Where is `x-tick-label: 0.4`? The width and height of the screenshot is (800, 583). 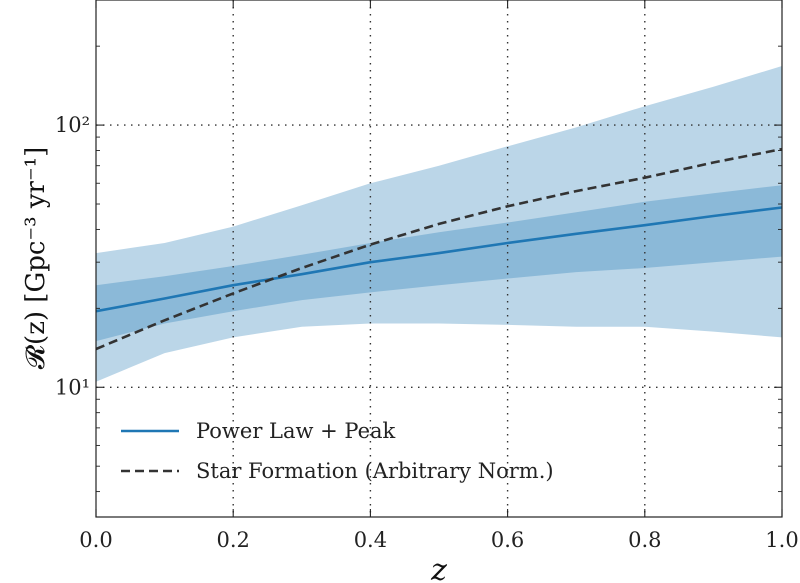 x-tick-label: 0.4 is located at coordinates (370, 540).